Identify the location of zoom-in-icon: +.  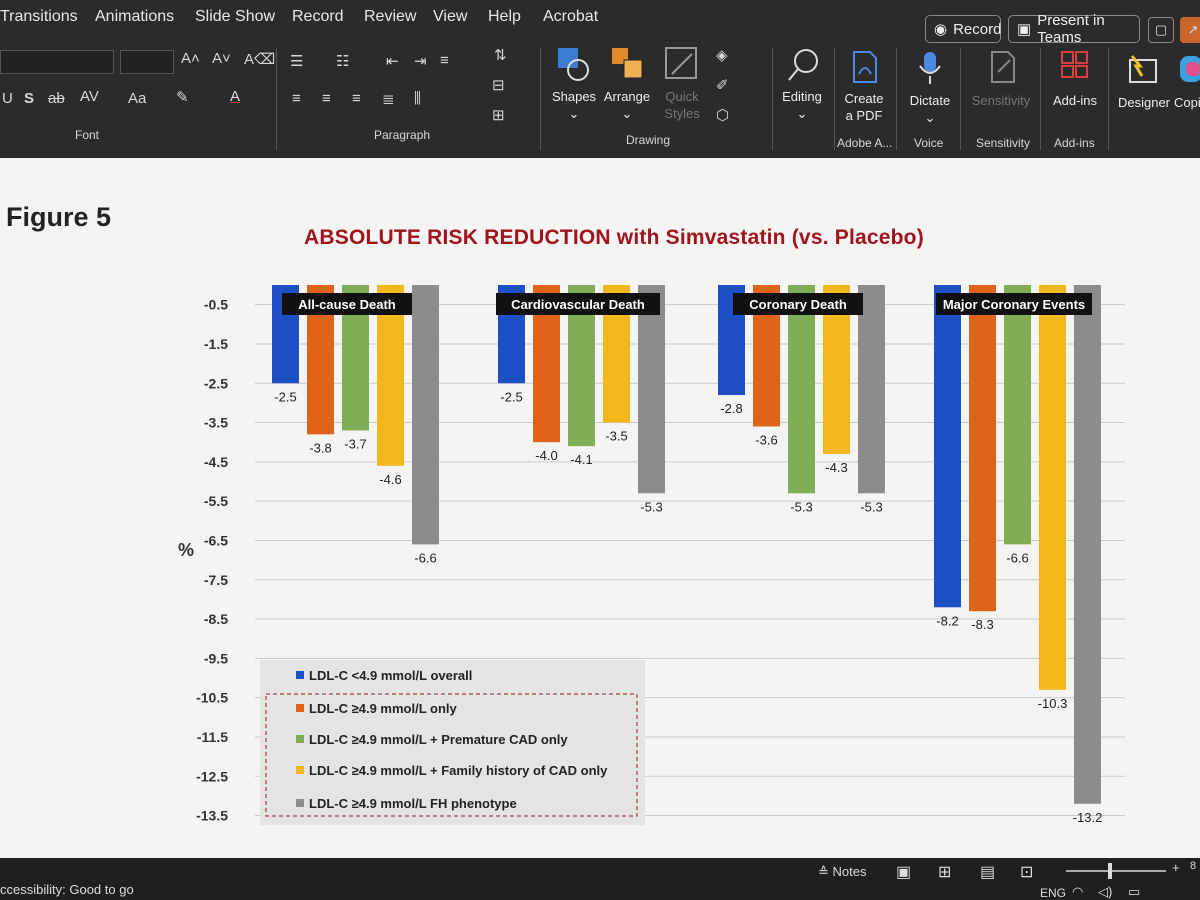
(1176, 867).